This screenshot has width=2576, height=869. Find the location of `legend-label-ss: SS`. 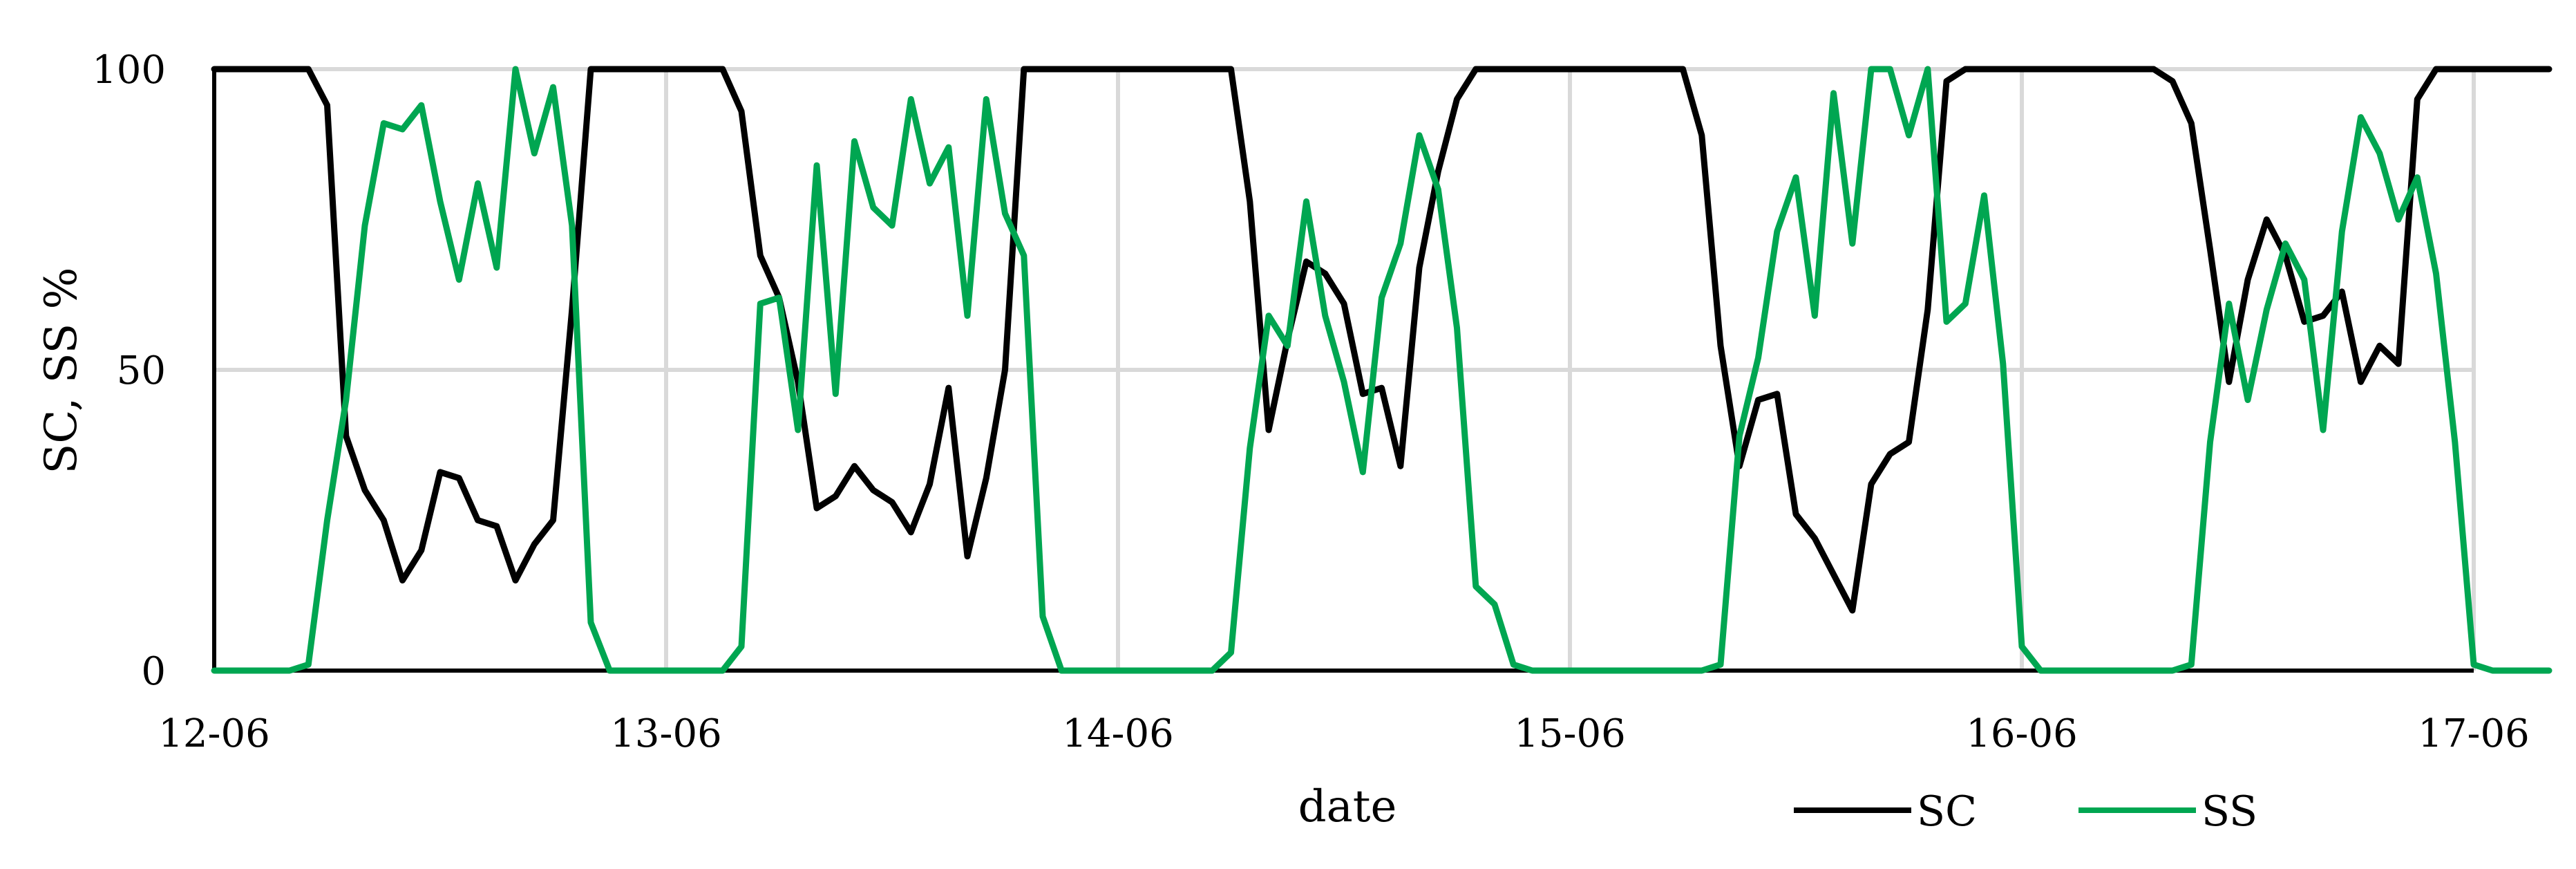

legend-label-ss: SS is located at coordinates (2229, 811).